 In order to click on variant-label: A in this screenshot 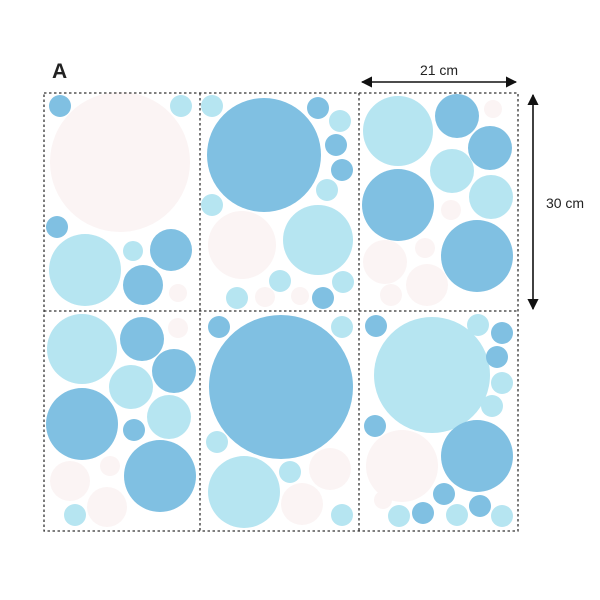, I will do `click(59, 71)`.